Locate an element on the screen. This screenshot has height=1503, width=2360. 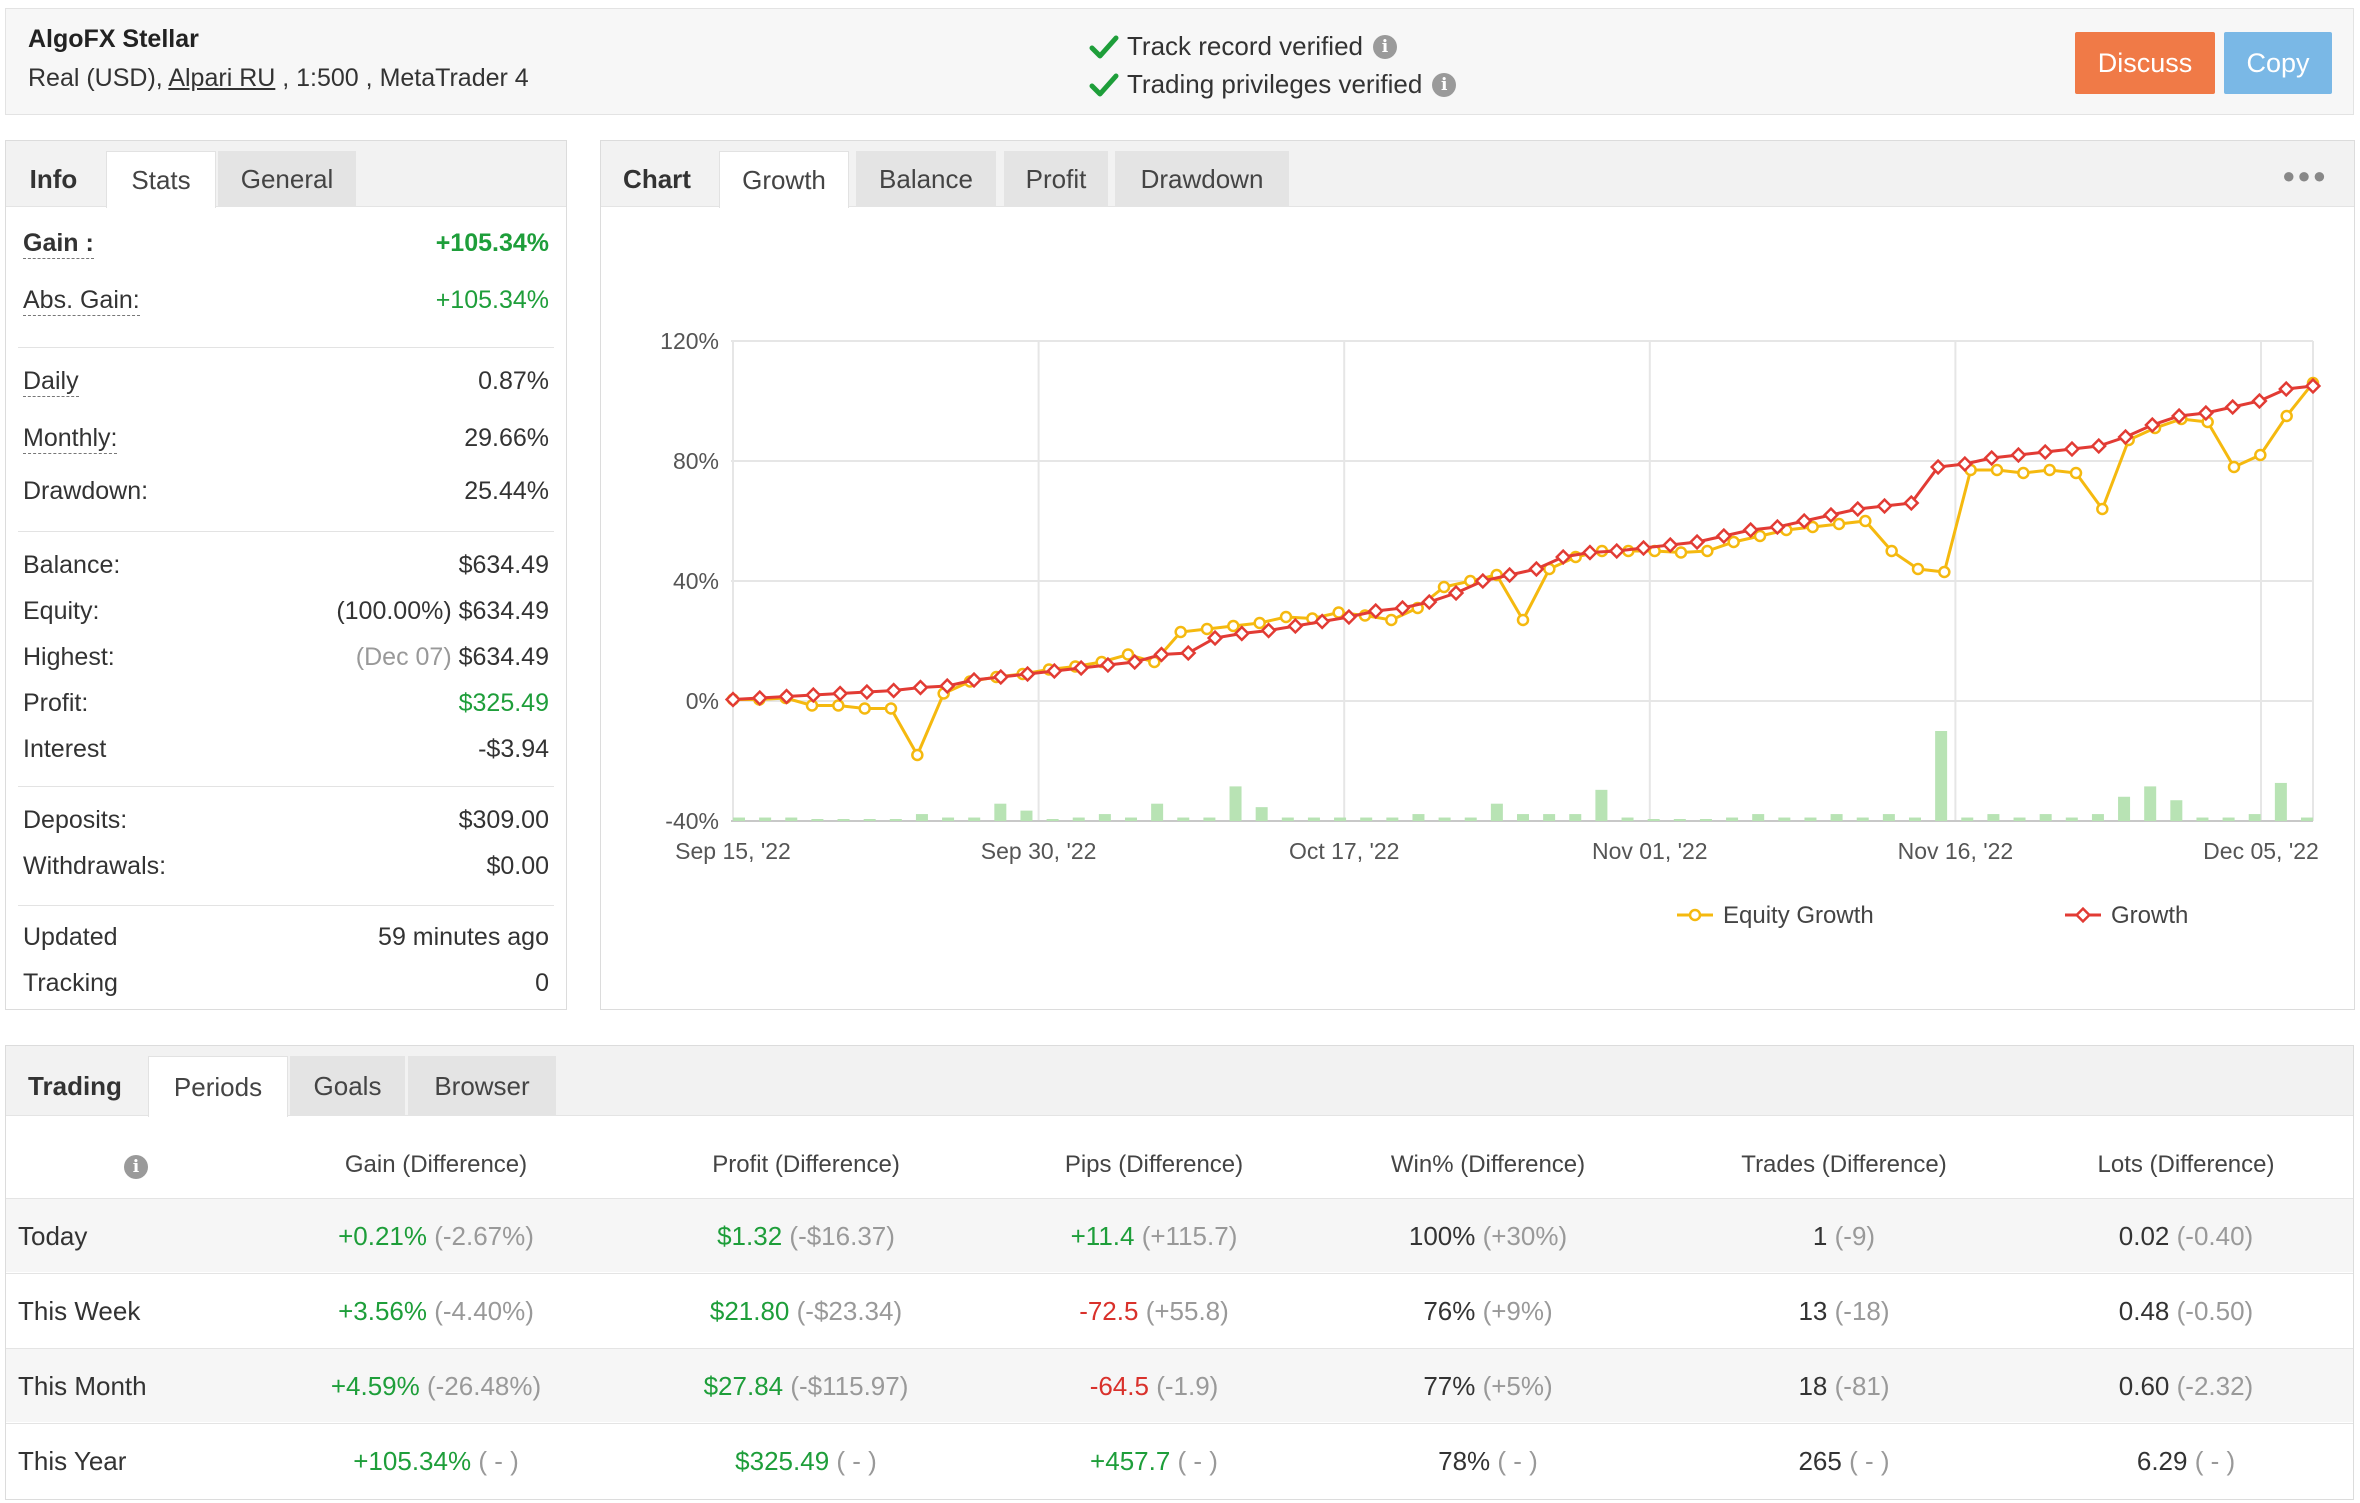
column-header: Pips (Difference) is located at coordinates (1154, 1164).